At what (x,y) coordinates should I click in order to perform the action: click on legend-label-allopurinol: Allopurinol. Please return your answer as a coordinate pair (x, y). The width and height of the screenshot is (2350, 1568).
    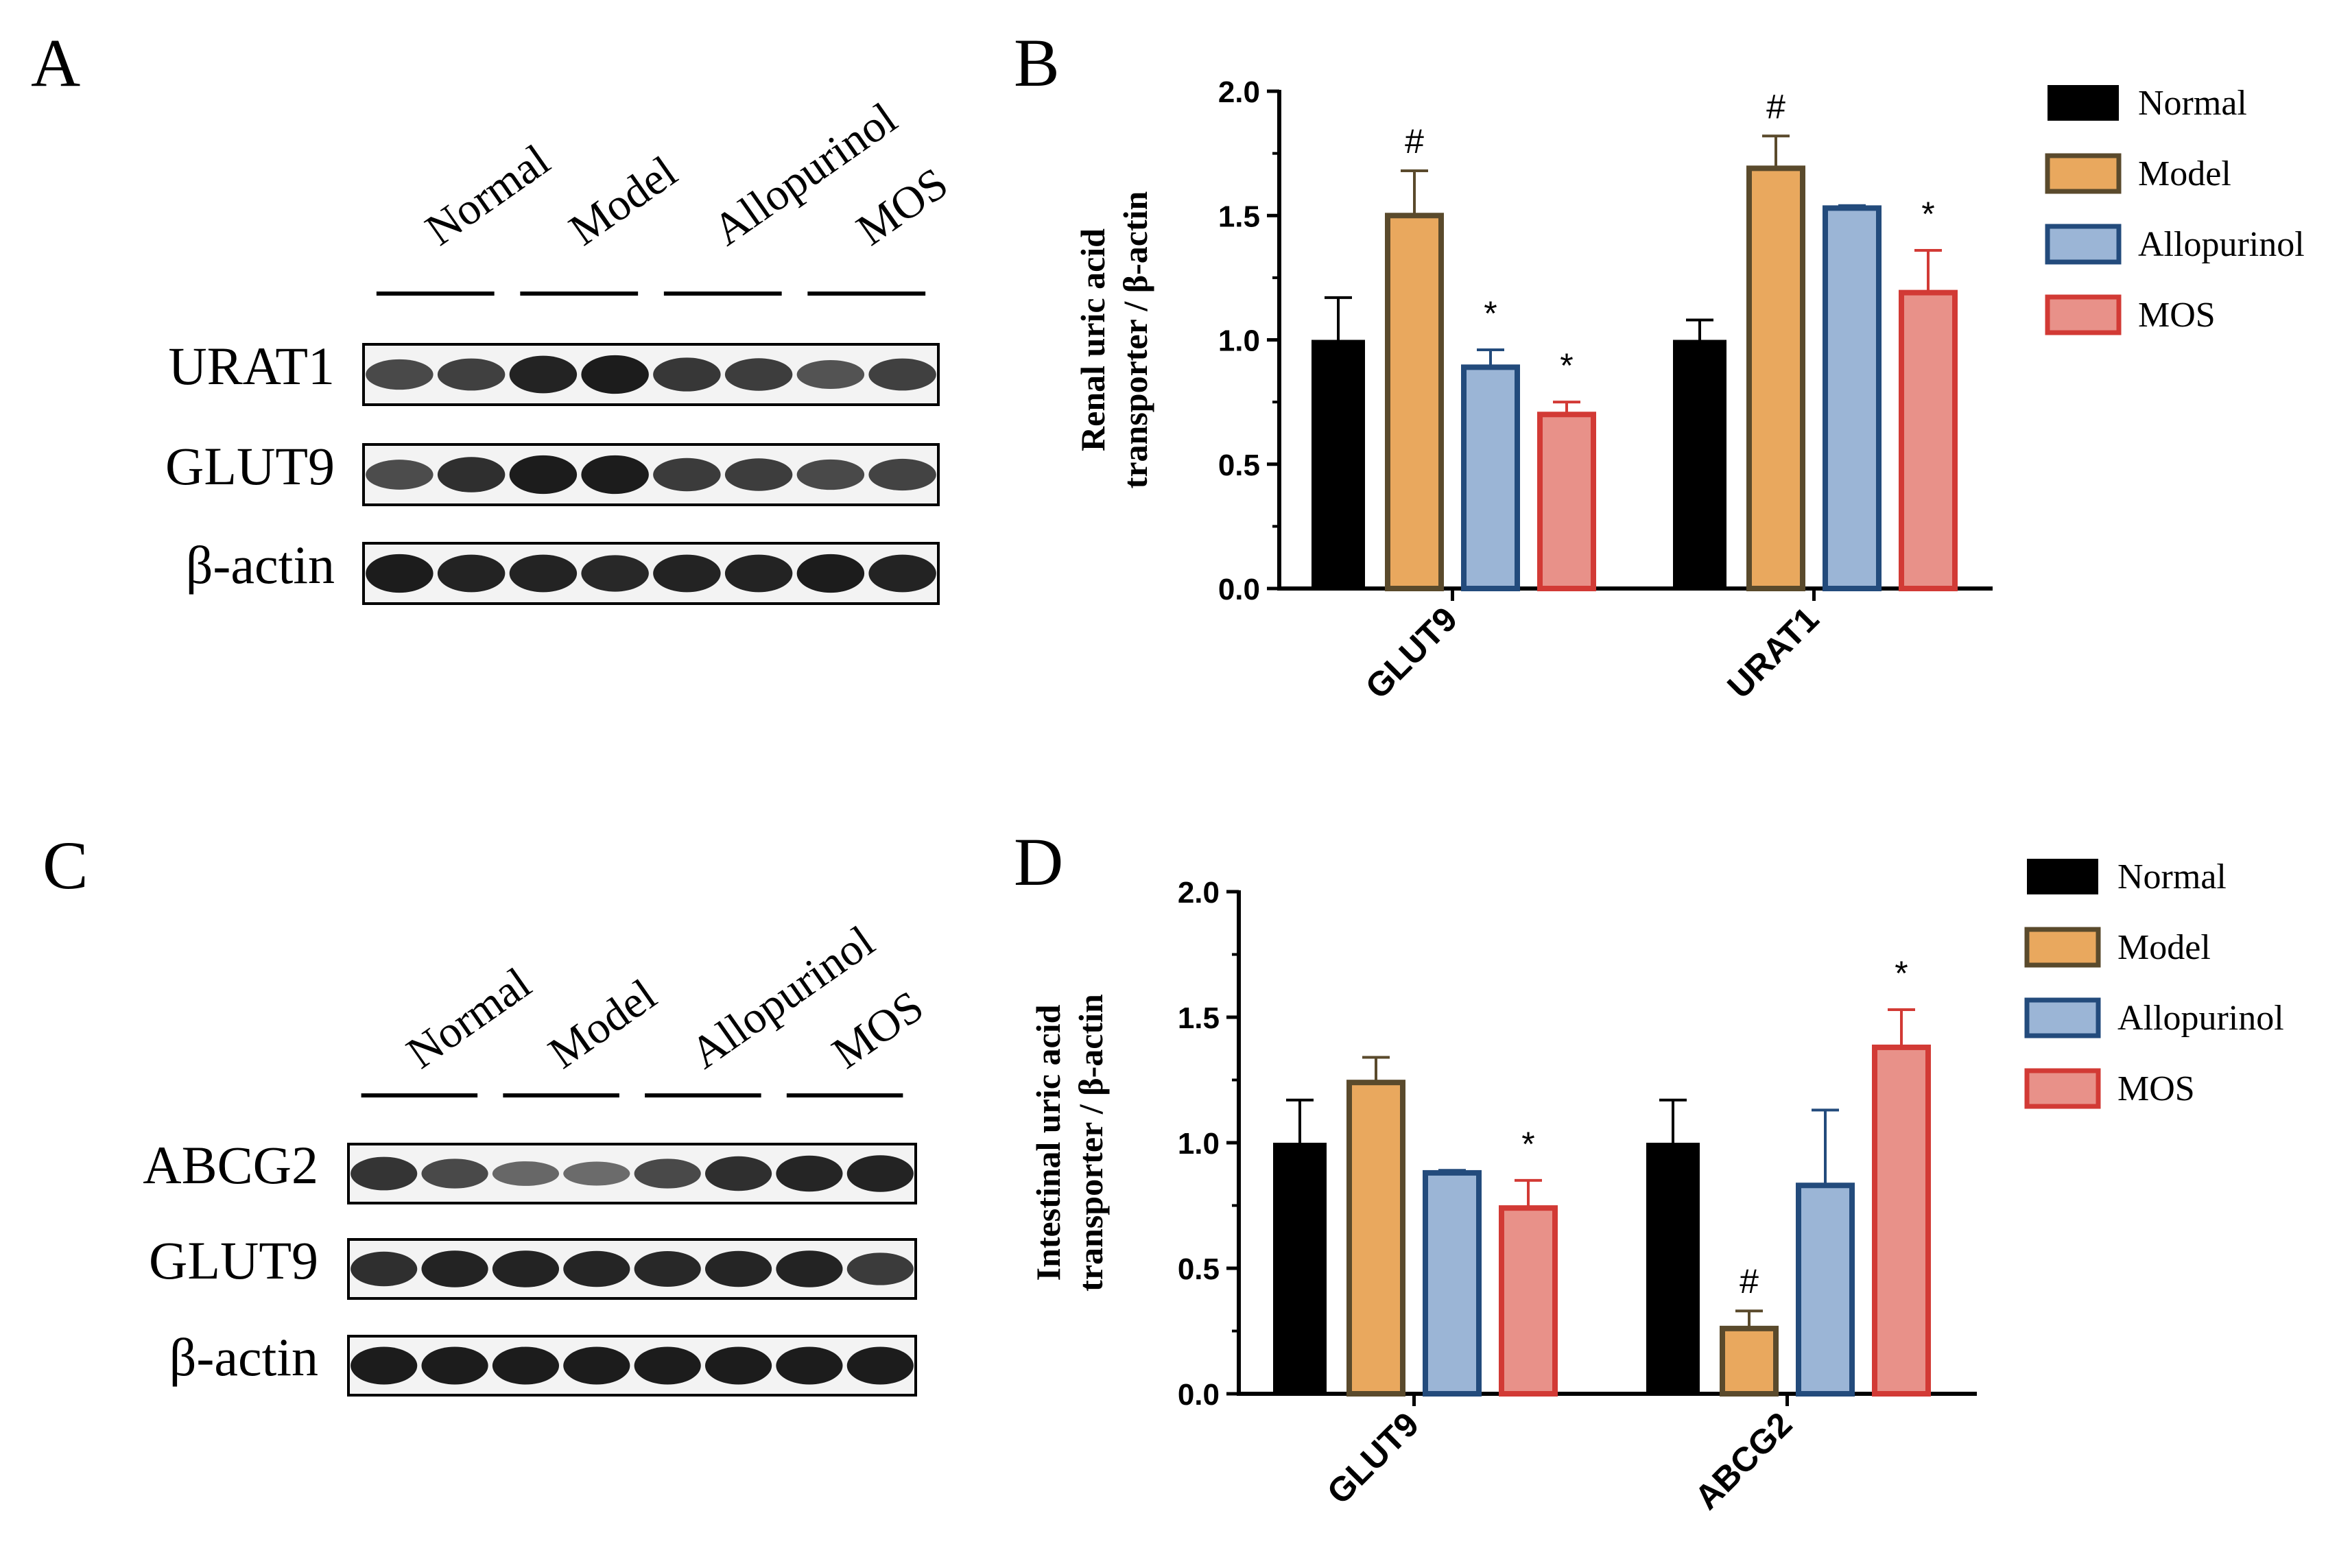
    Looking at the image, I should click on (2221, 244).